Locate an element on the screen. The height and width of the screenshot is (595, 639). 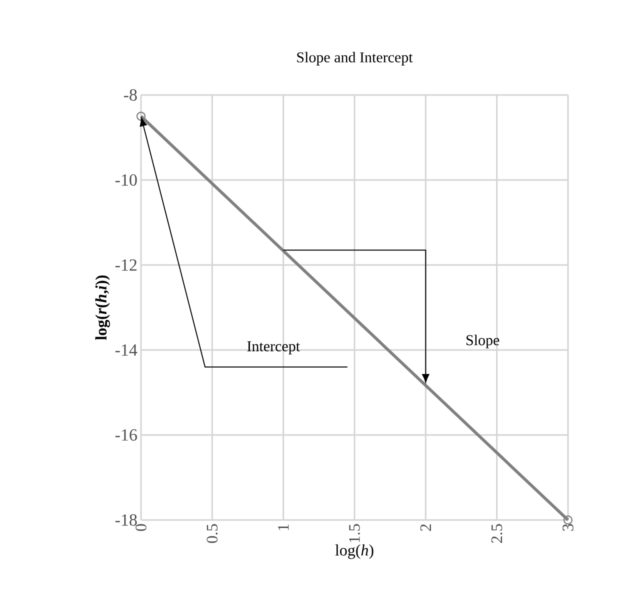
y-tick-label: -8 is located at coordinates (130, 95).